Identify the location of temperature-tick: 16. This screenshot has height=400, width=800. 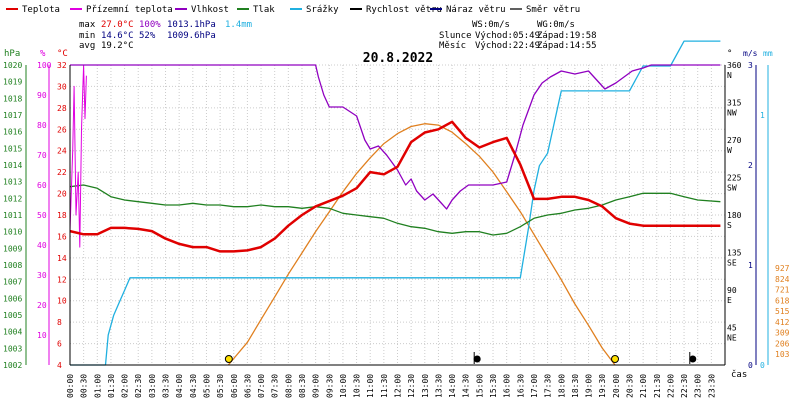
(62, 236).